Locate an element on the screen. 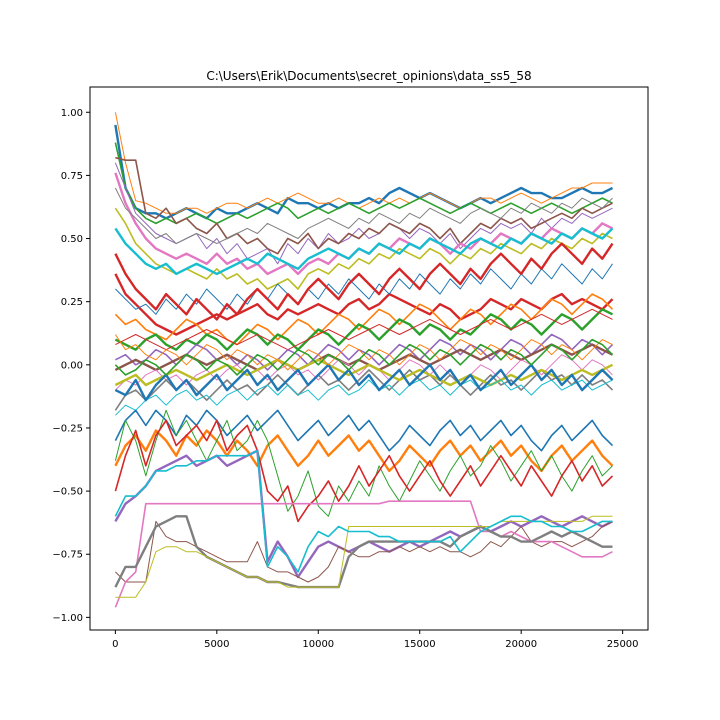 The height and width of the screenshot is (720, 720). x-tick-label: 25000 is located at coordinates (623, 644).